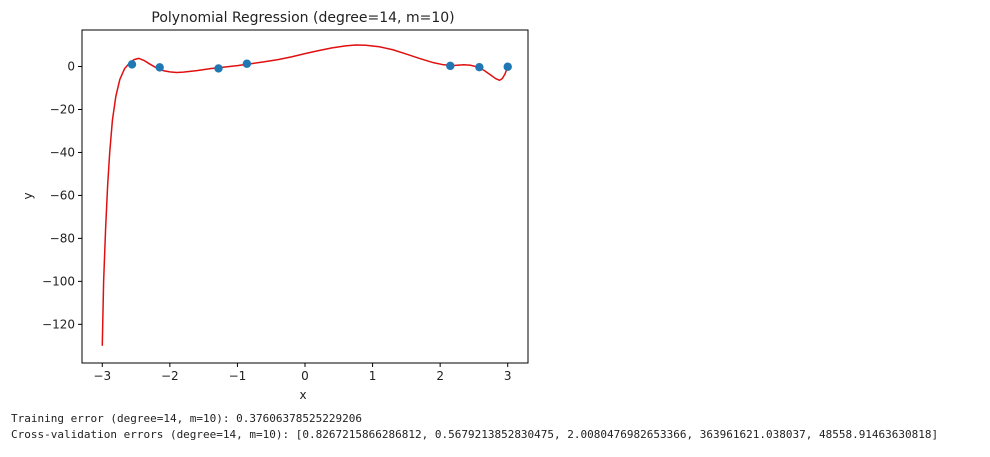 The width and height of the screenshot is (990, 457). What do you see at coordinates (58, 281) in the screenshot?
I see `y-tick-label: −100` at bounding box center [58, 281].